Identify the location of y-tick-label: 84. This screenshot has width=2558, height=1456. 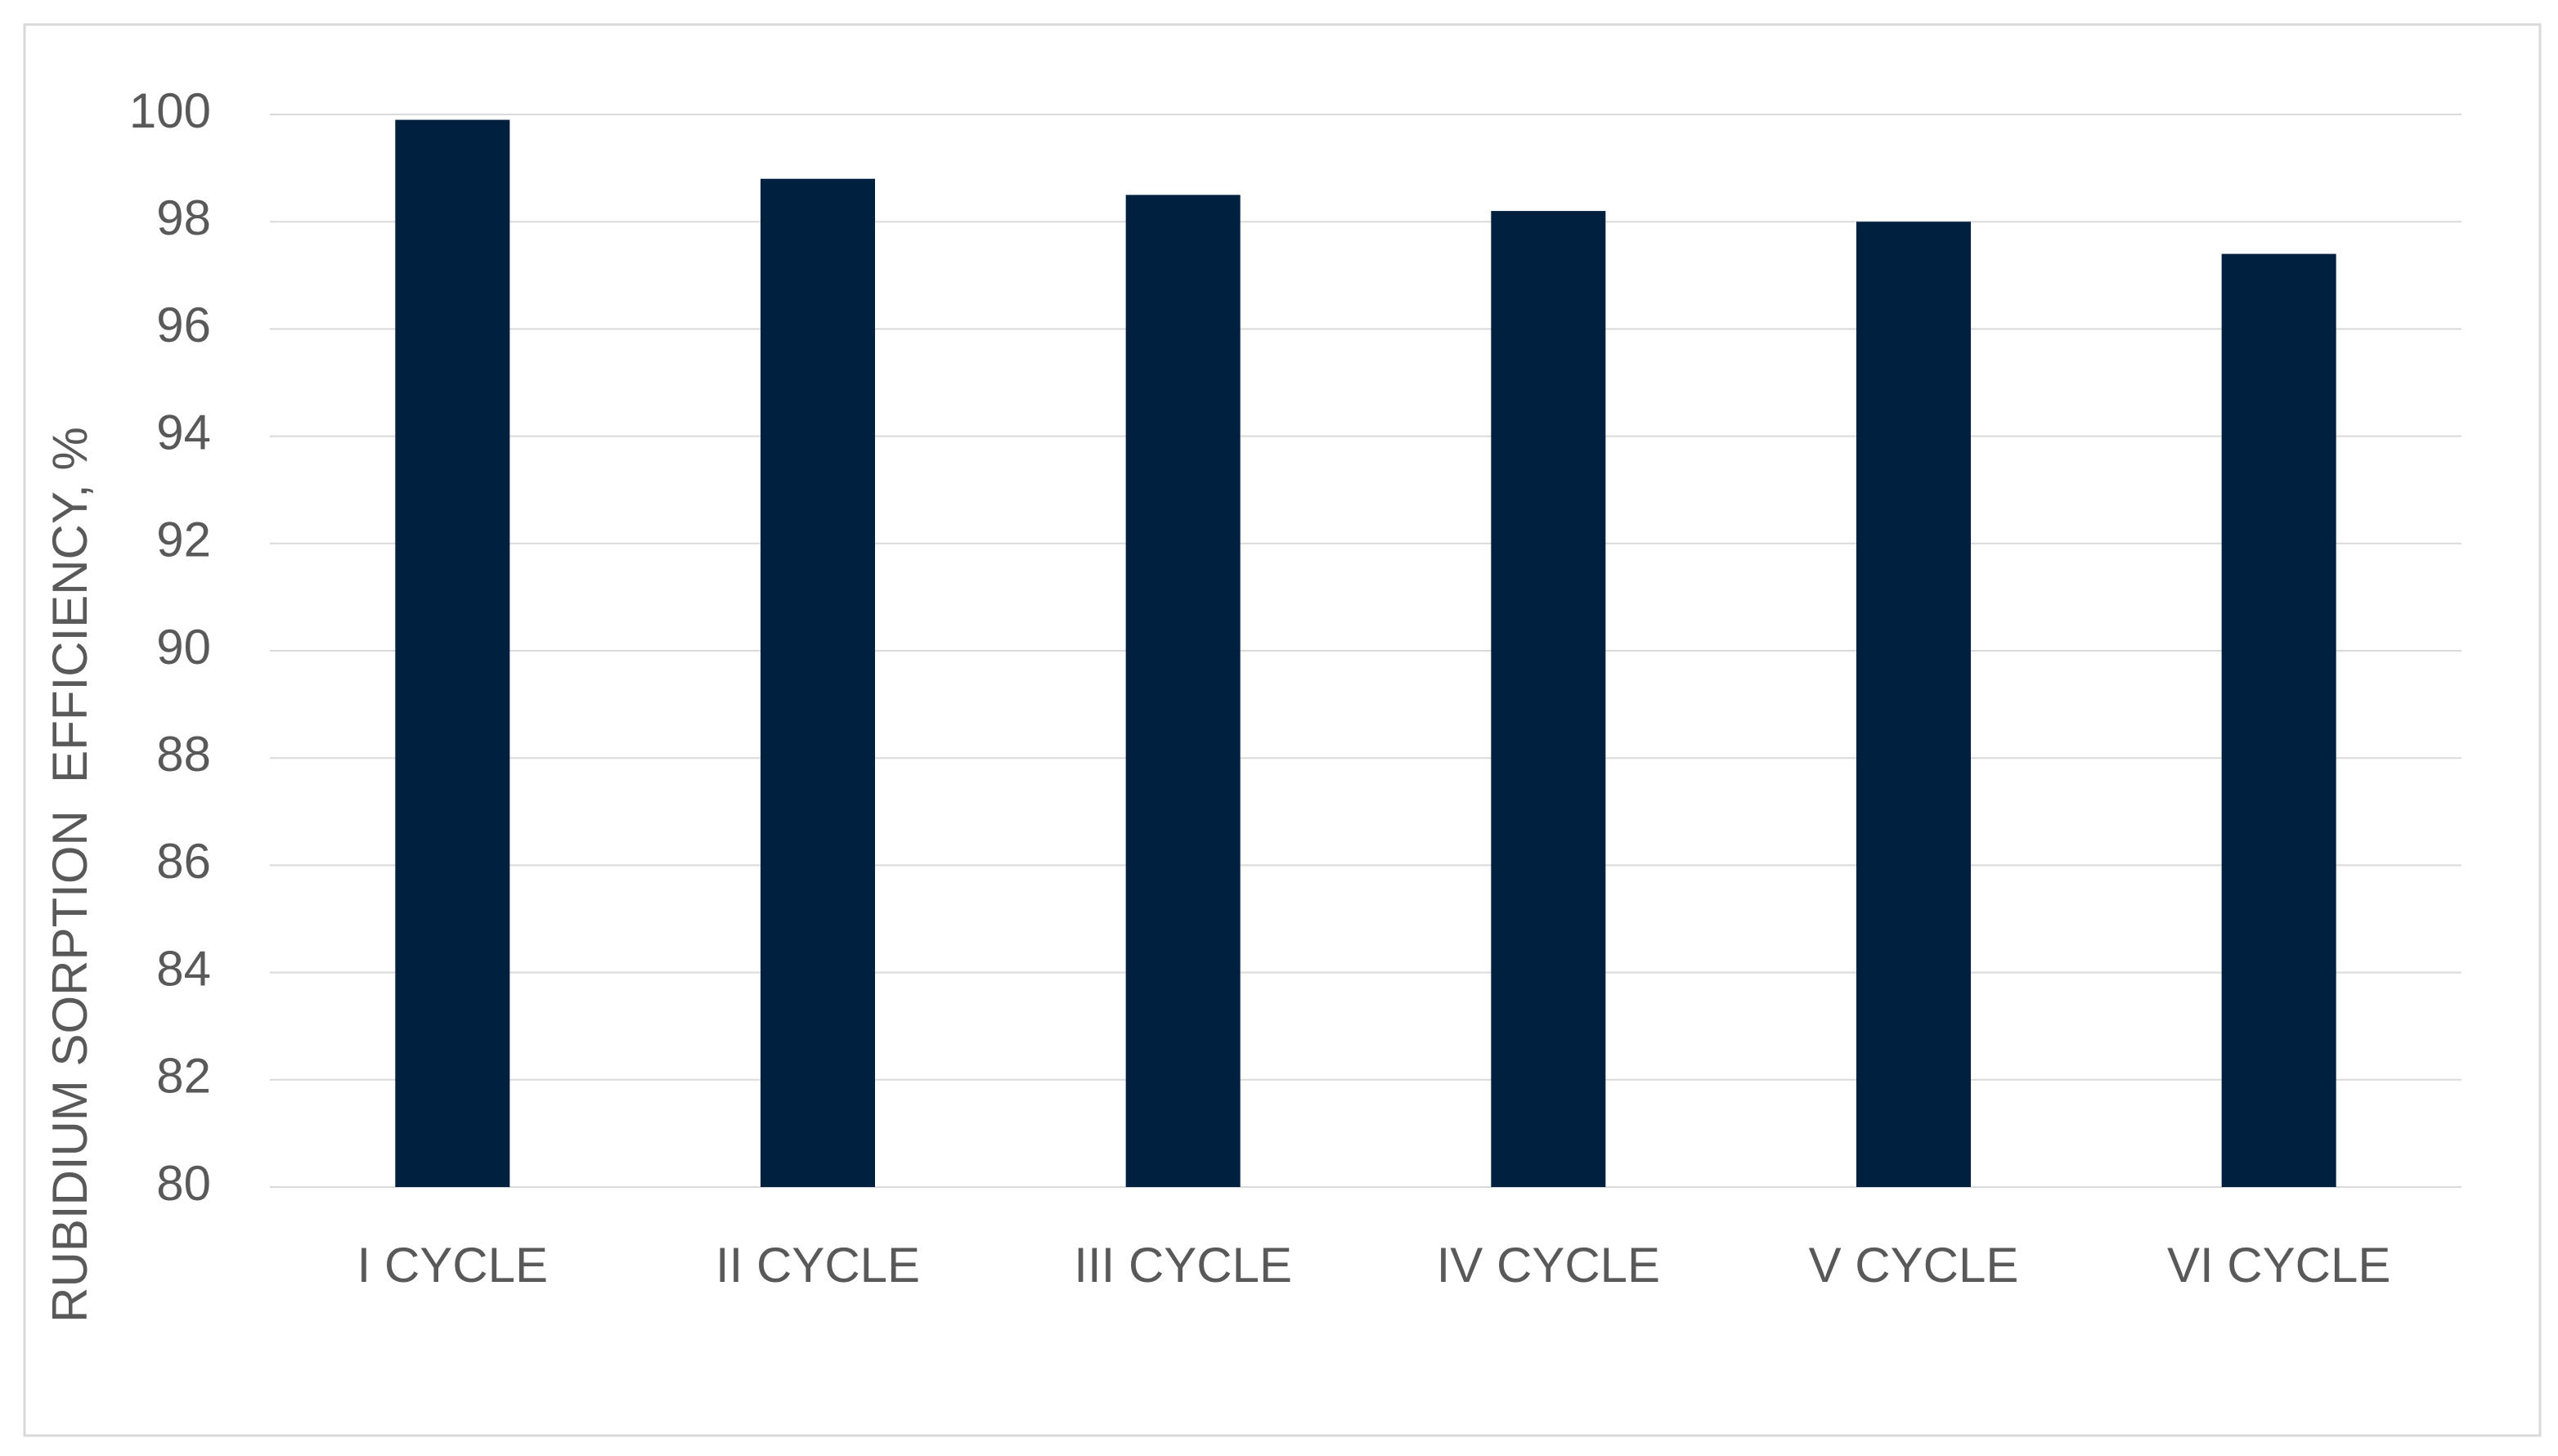
(184, 968).